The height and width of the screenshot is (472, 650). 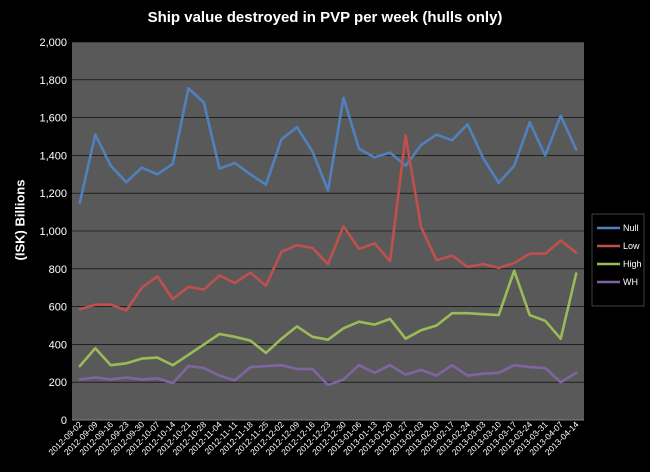 I want to click on y-tick-label: 800, so click(x=58, y=270).